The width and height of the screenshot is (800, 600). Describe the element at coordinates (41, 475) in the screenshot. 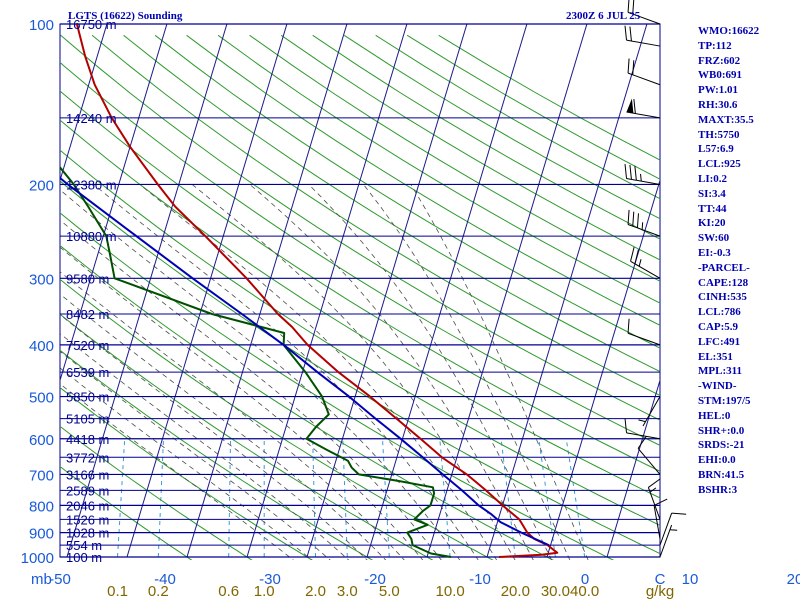

I see `pressure-tick-label: 700` at that location.